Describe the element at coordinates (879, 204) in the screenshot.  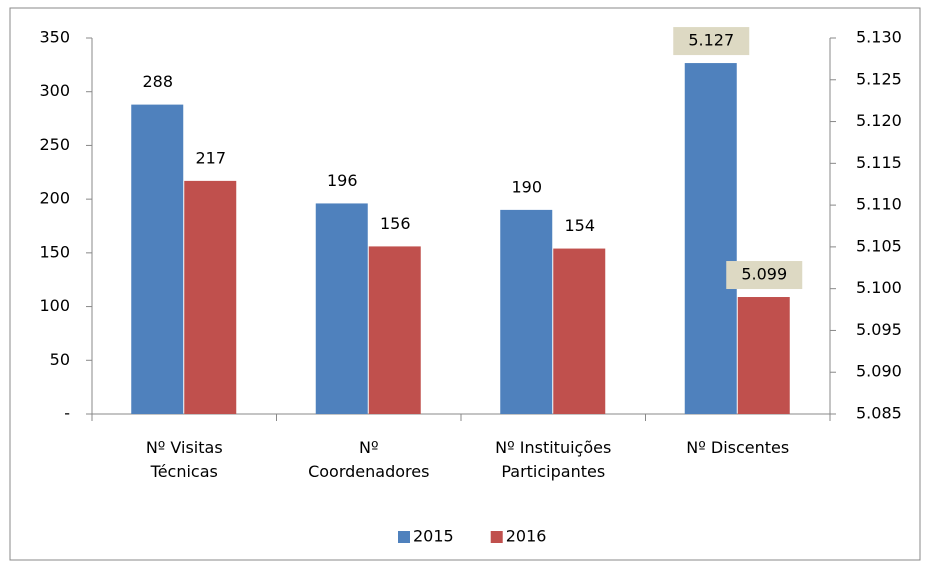
I see `y2-tick-label: 5.110` at that location.